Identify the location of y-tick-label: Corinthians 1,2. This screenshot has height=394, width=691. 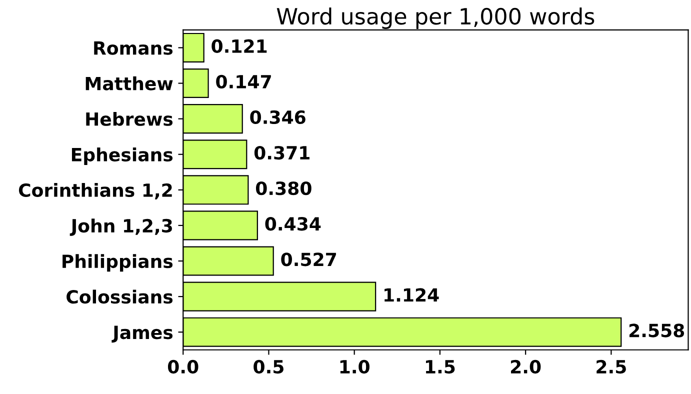
(95, 191).